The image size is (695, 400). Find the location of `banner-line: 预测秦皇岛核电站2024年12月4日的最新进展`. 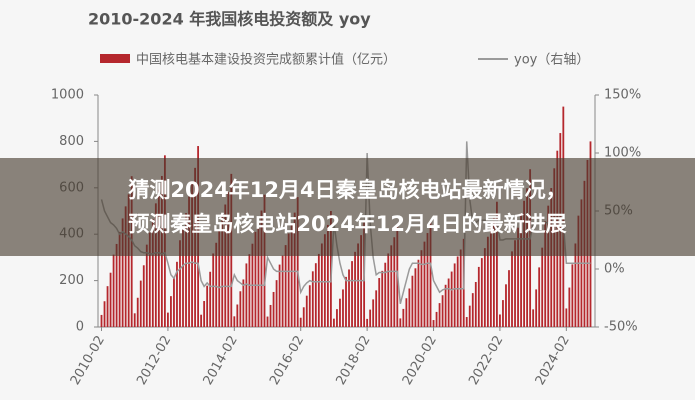

banner-line: 预测秦皇岛核电站2024年12月4日的最新进展 is located at coordinates (347, 224).